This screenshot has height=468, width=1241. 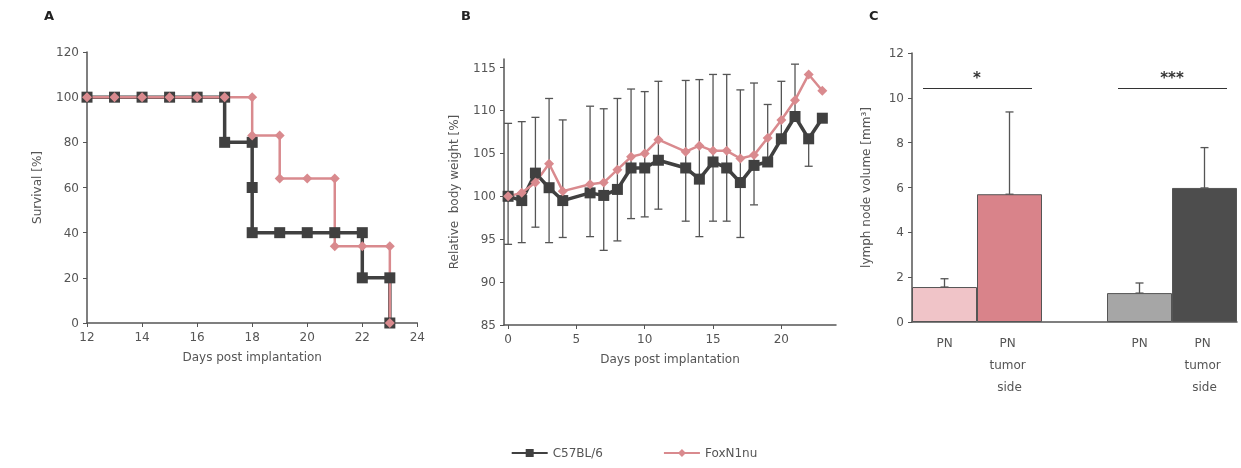 What do you see at coordinates (71, 142) in the screenshot?
I see `y-tick-label: 80` at bounding box center [71, 142].